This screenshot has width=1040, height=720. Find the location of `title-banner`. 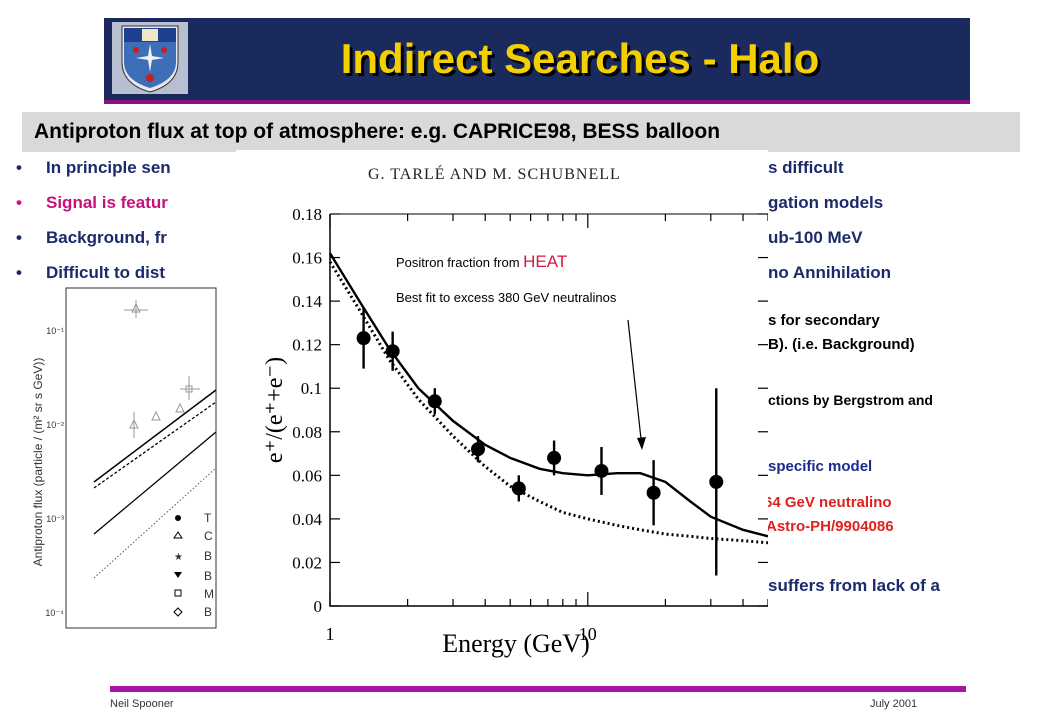

title-banner is located at coordinates (537, 59).